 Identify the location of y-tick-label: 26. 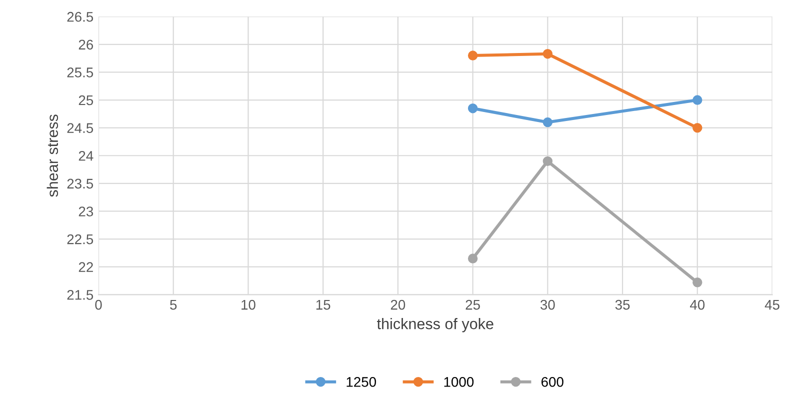
(86, 45).